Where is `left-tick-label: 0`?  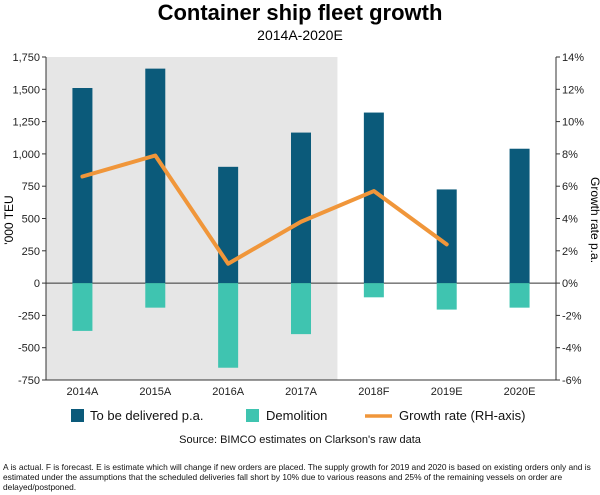
left-tick-label: 0 is located at coordinates (37, 284).